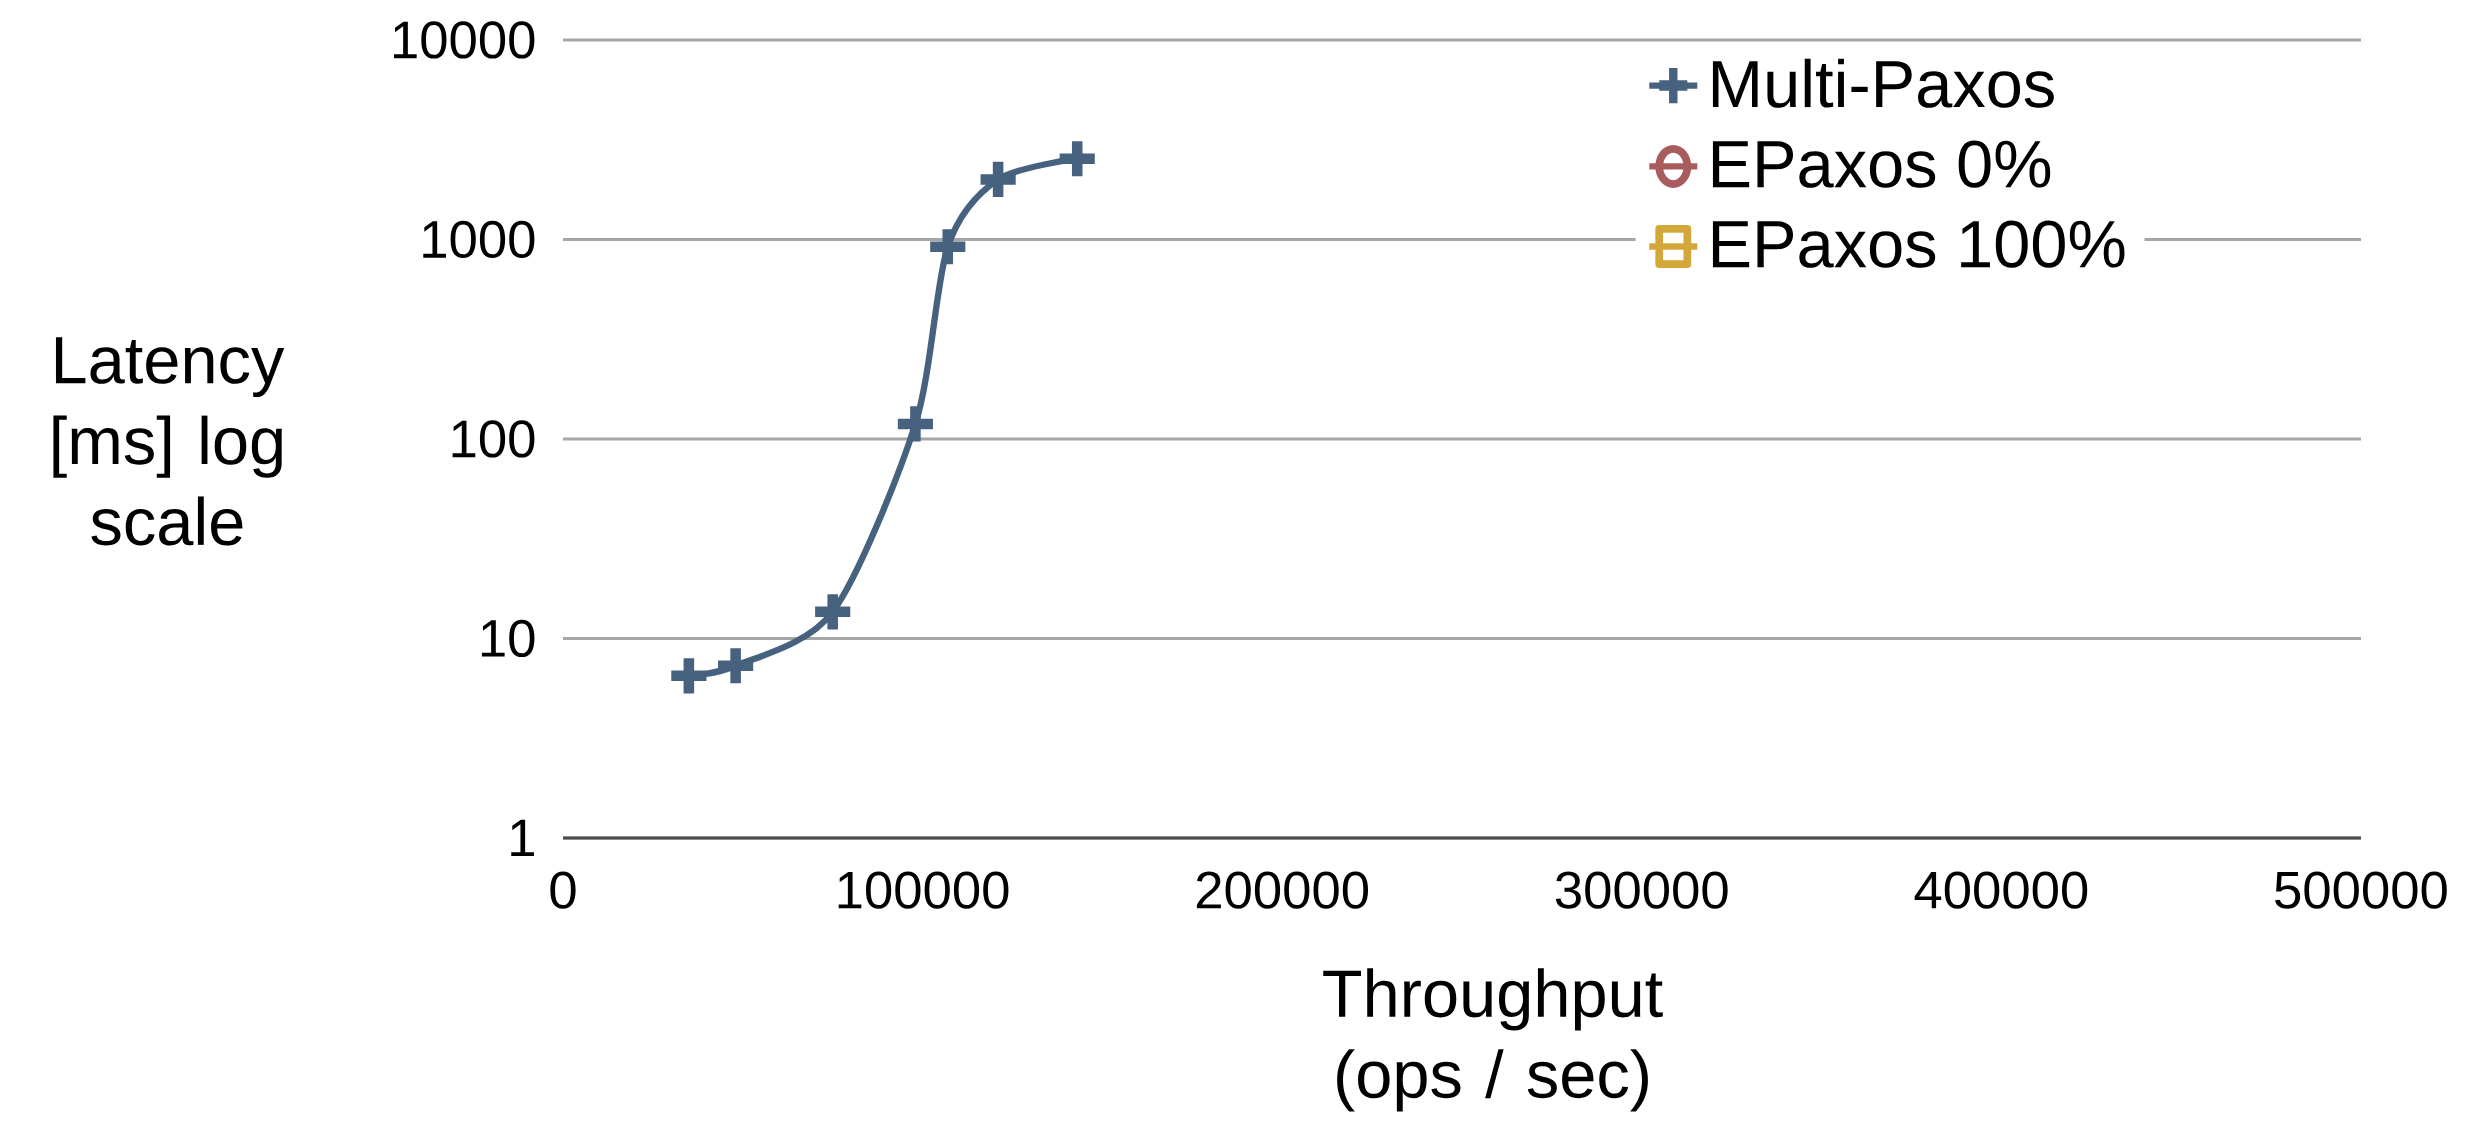 This screenshot has height=1124, width=2490. What do you see at coordinates (2001, 890) in the screenshot?
I see `x-tick-label: 400000` at bounding box center [2001, 890].